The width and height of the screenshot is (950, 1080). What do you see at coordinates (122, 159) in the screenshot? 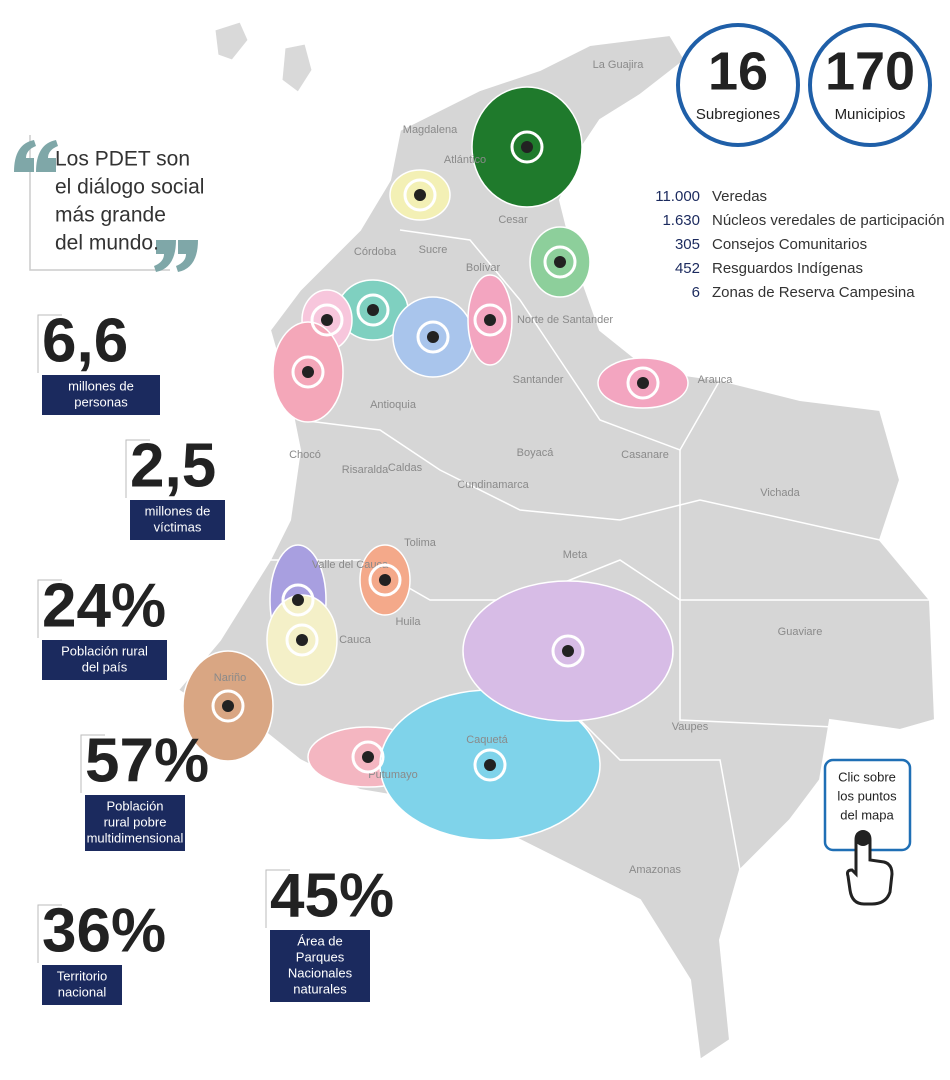
I see `quote-line: Los PDET son` at bounding box center [122, 159].